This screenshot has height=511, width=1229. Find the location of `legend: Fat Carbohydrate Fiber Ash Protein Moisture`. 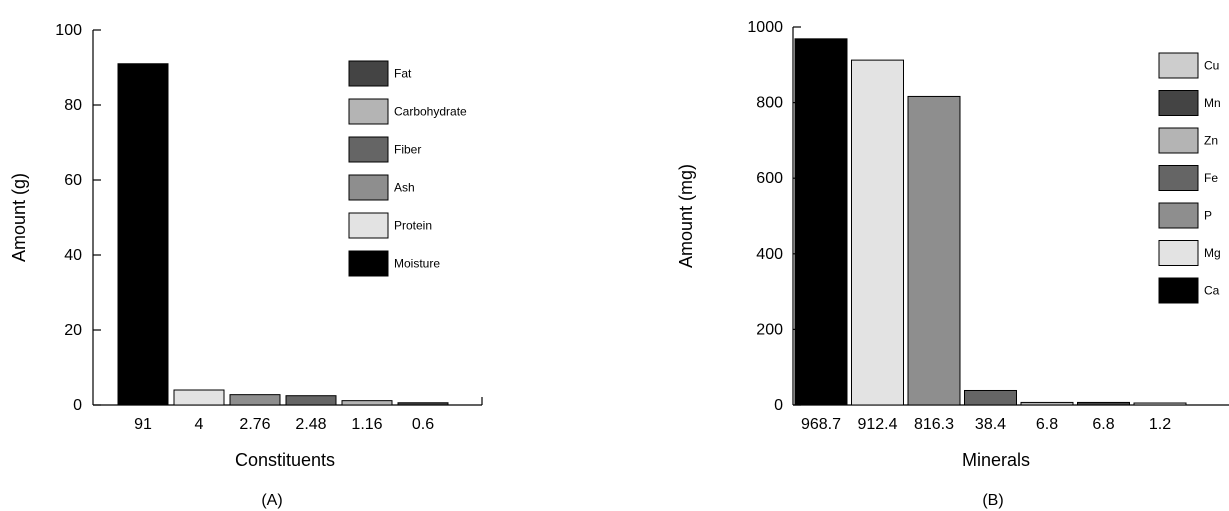

legend: Fat Carbohydrate Fiber Ash Protein Moisture is located at coordinates (407, 168).